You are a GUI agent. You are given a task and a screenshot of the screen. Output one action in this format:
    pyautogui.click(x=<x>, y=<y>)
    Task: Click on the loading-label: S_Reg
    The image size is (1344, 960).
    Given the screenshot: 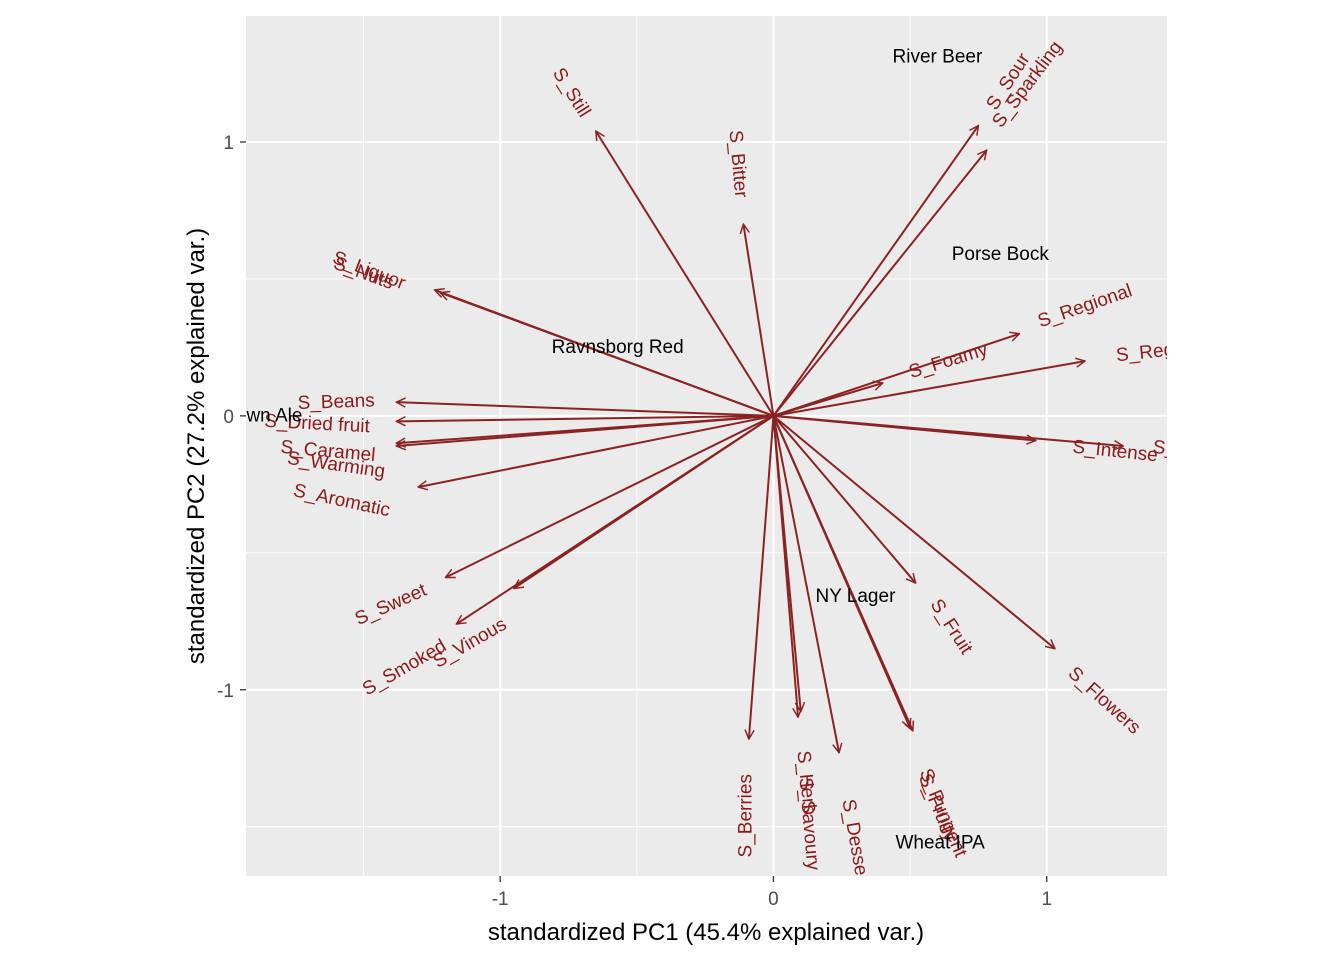 What is the action you would take?
    pyautogui.click(x=1145, y=352)
    